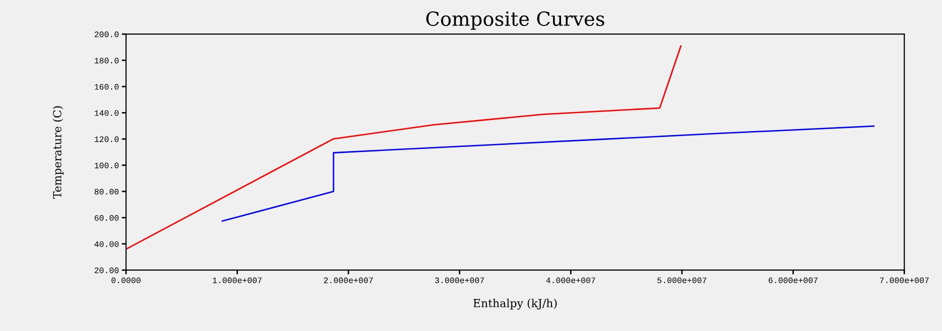 The height and width of the screenshot is (331, 942). Describe the element at coordinates (106, 244) in the screenshot. I see `y-tick-label: 40.00` at that location.